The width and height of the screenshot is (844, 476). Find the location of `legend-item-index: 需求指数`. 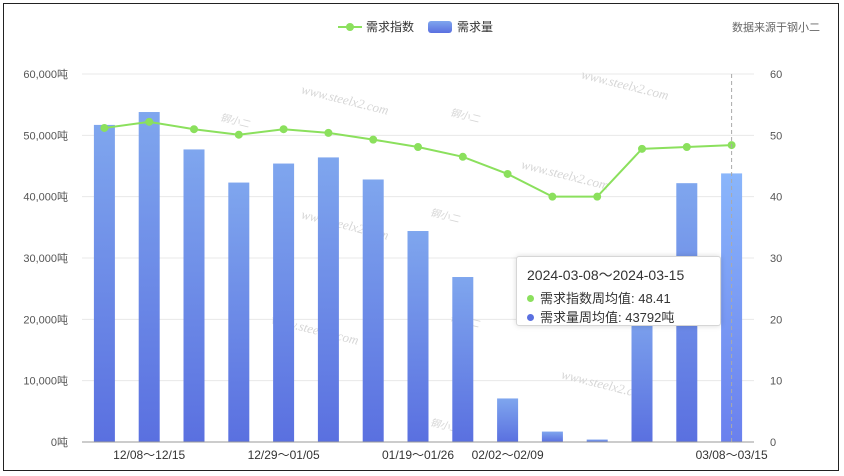

legend-item-index: 需求指数 is located at coordinates (376, 26).